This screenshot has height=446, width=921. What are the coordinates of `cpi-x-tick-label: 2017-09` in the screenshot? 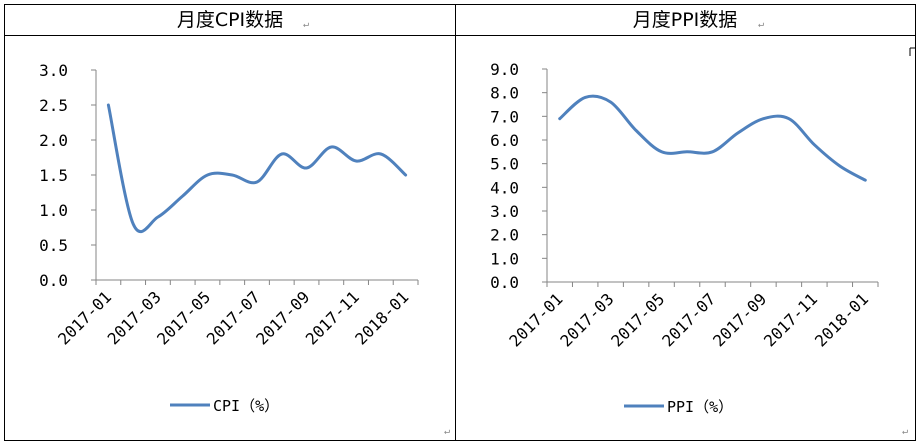 It's located at (282, 317).